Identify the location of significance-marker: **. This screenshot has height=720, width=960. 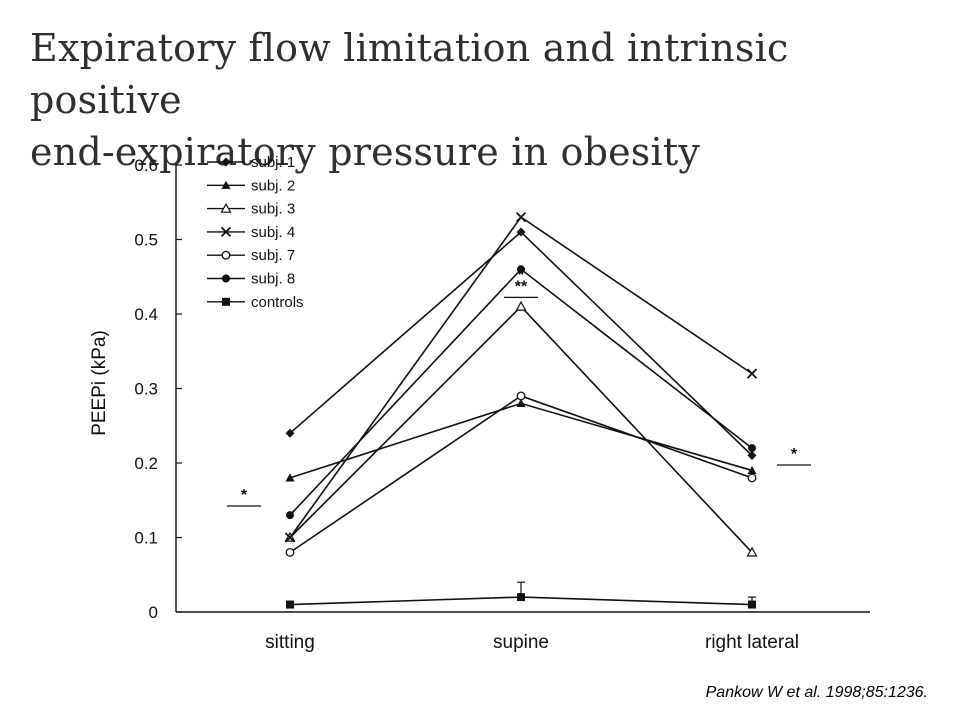
(521, 286).